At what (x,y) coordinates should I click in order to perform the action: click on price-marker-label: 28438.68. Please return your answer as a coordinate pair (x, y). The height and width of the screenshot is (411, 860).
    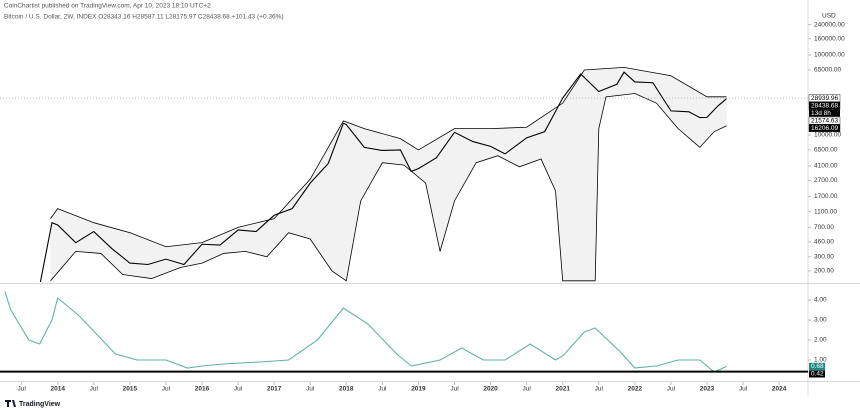
    Looking at the image, I should click on (824, 105).